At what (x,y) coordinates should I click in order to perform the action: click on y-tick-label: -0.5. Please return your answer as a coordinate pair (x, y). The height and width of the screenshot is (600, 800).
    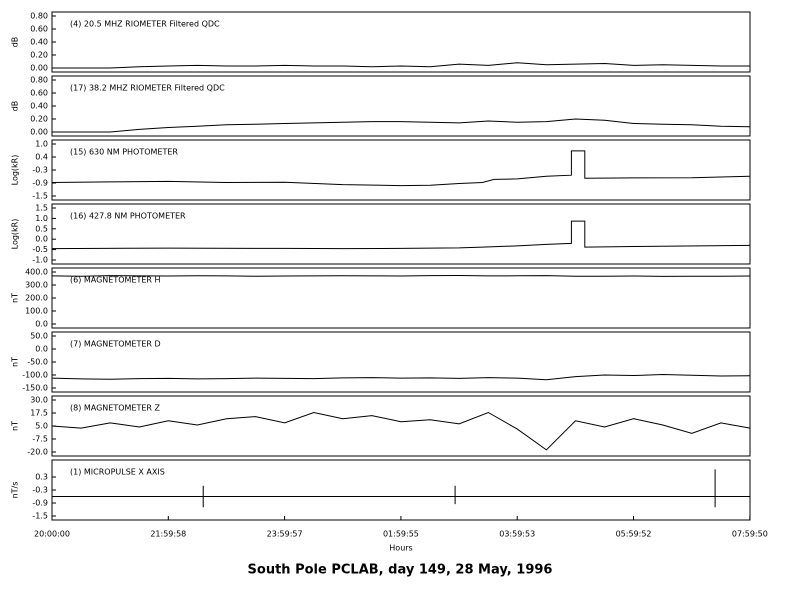
    Looking at the image, I should click on (40, 249).